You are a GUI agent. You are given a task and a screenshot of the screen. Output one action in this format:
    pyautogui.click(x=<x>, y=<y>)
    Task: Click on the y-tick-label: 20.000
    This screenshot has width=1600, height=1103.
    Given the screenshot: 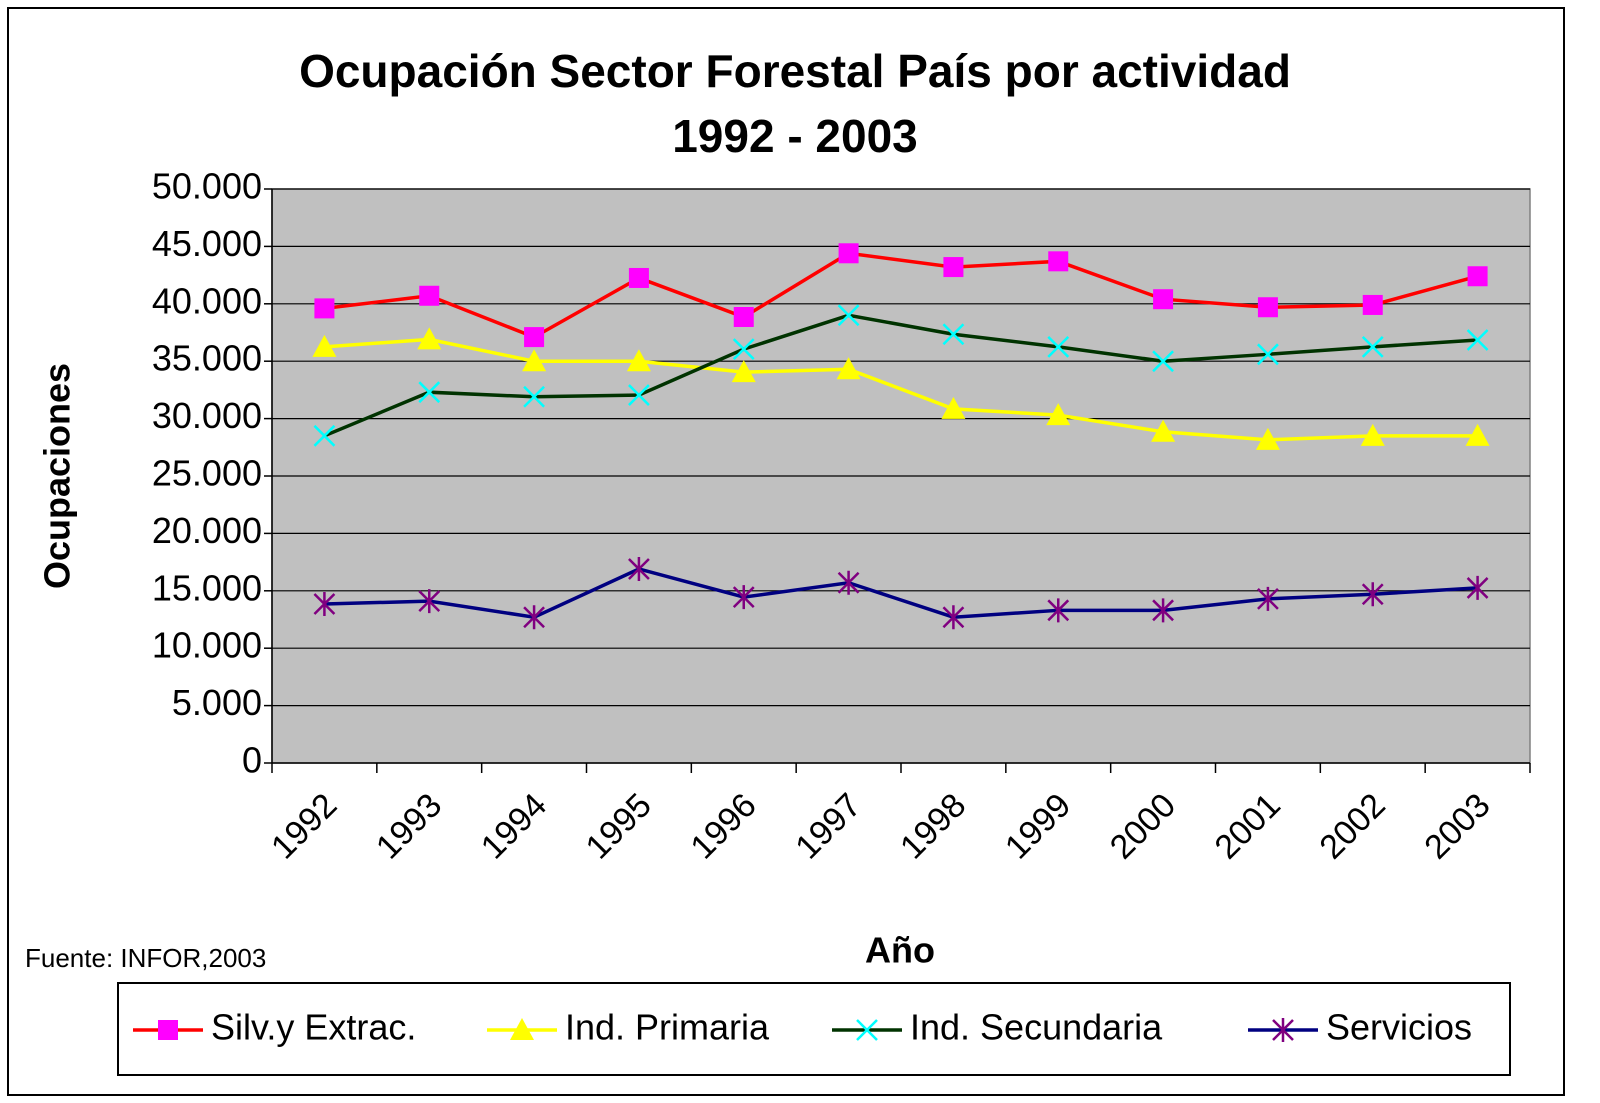 What is the action you would take?
    pyautogui.click(x=207, y=530)
    